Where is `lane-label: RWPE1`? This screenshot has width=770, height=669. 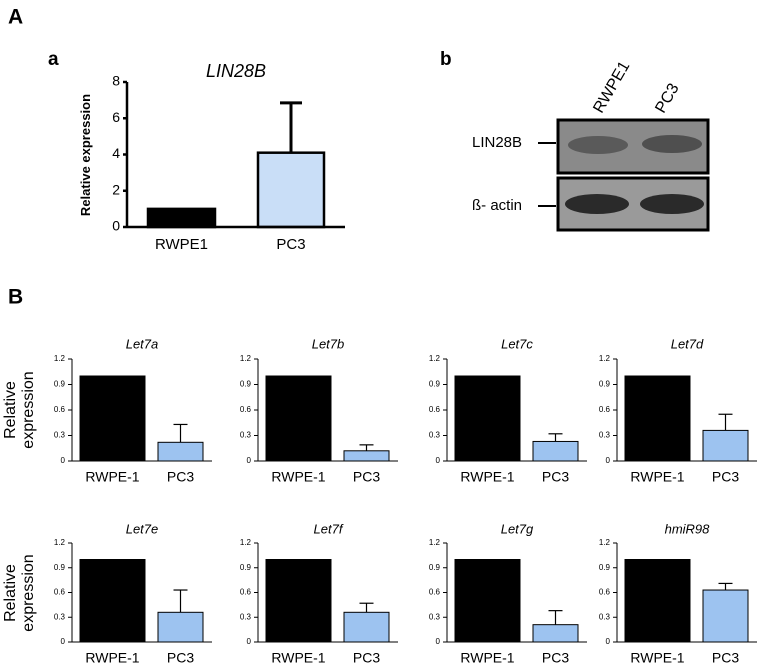
lane-label: RWPE1 is located at coordinates (611, 87).